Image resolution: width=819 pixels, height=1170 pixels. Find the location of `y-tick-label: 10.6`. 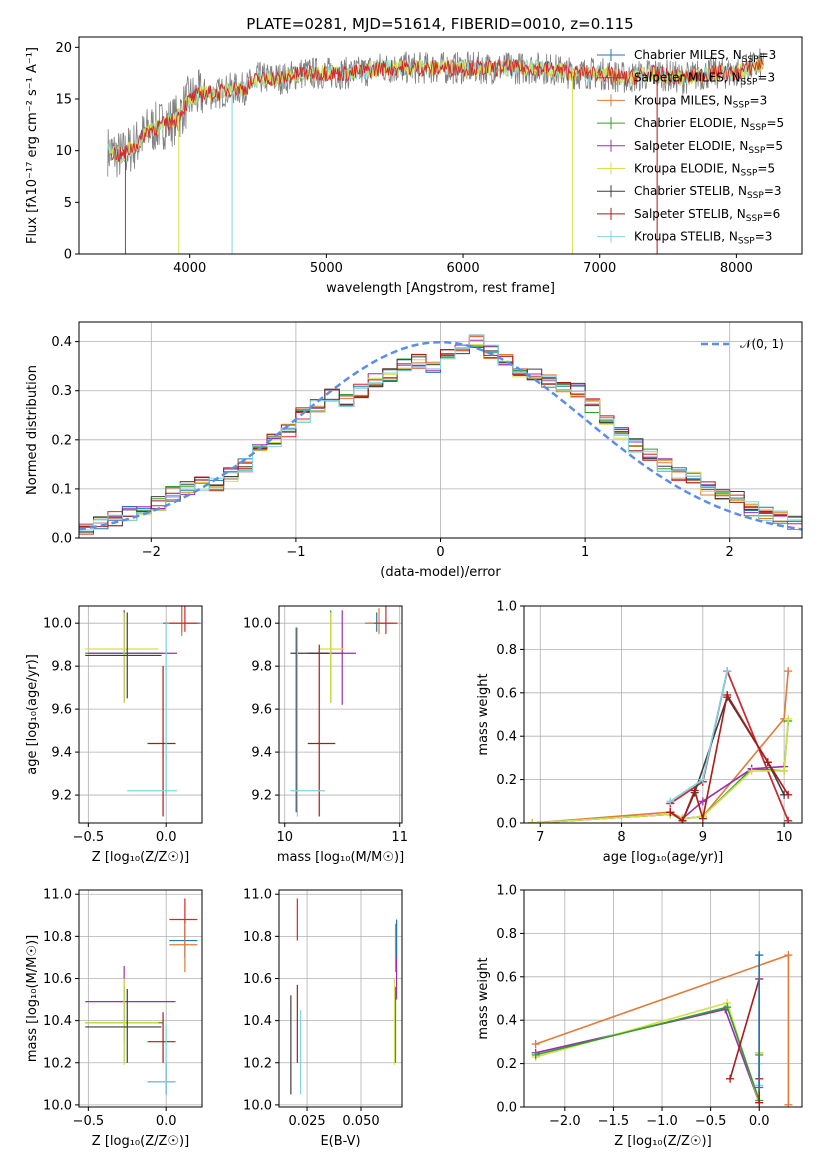

y-tick-label: 10.6 is located at coordinates (57, 979).